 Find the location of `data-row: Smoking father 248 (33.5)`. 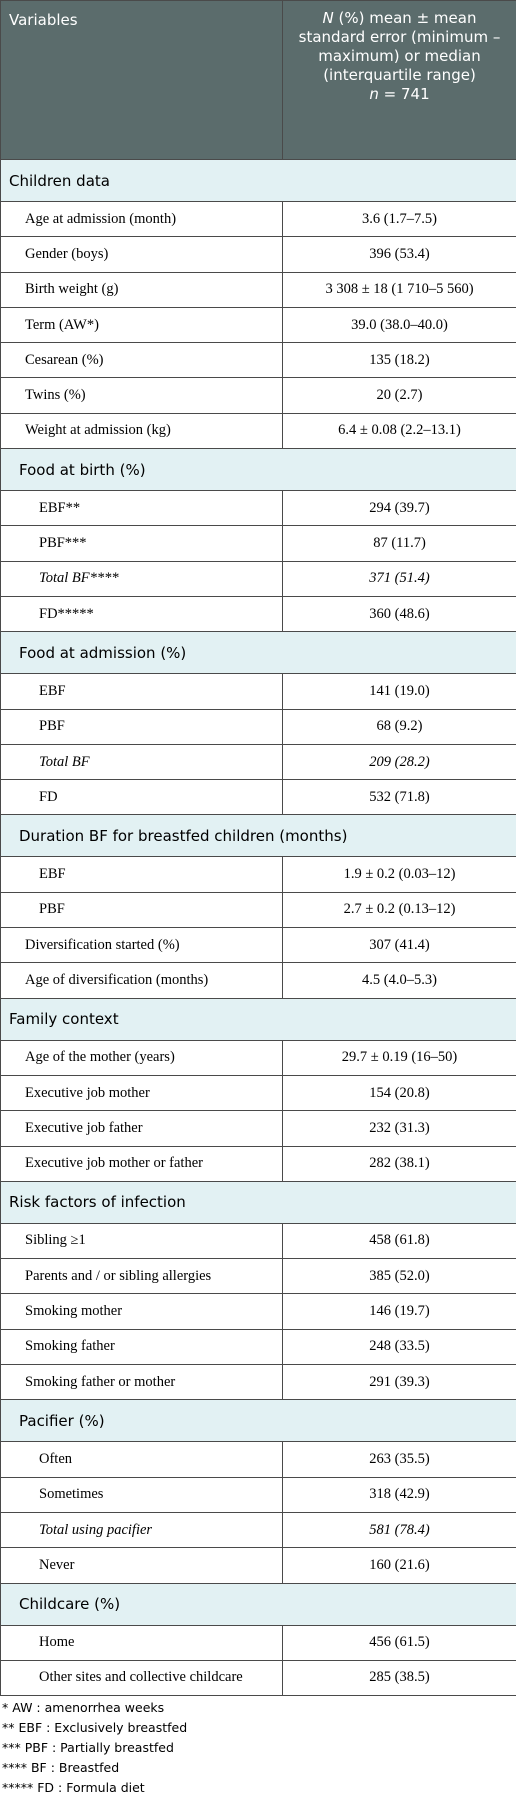

data-row: Smoking father 248 (33.5) is located at coordinates (258, 1347).